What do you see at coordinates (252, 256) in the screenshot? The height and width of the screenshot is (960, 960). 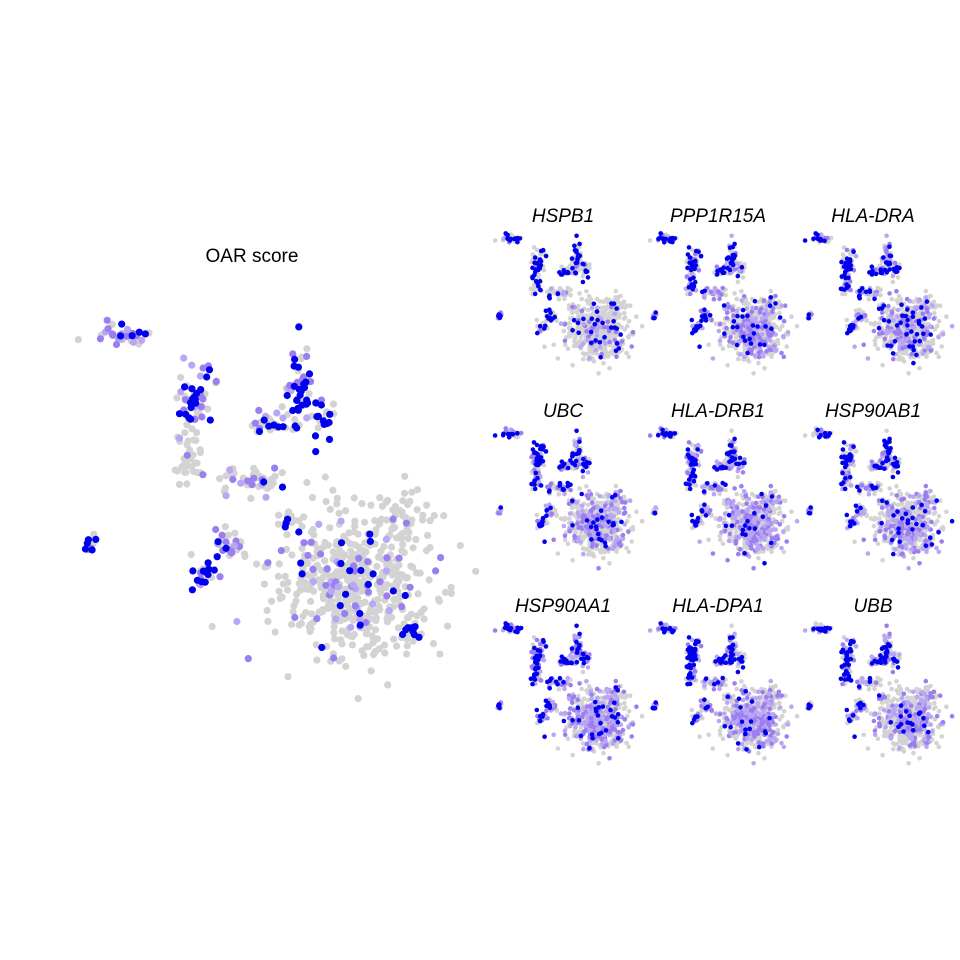 I see `main-panel-title: OAR score` at bounding box center [252, 256].